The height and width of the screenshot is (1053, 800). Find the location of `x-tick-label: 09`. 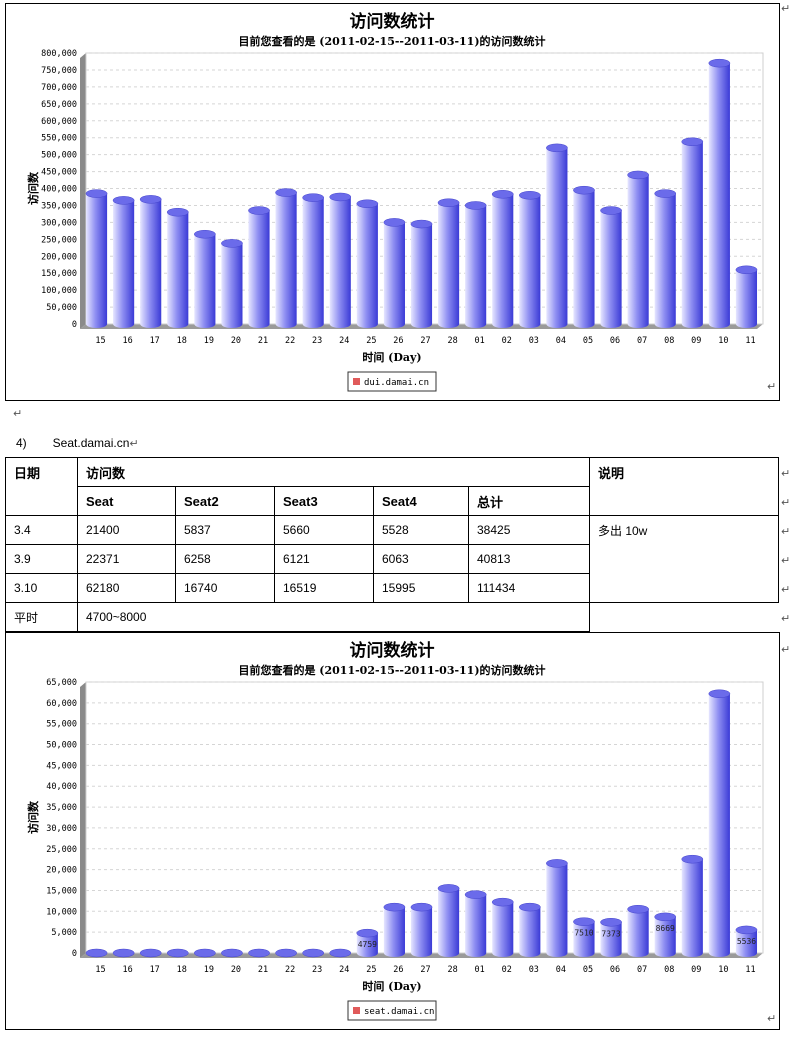

x-tick-label: 09 is located at coordinates (696, 341).